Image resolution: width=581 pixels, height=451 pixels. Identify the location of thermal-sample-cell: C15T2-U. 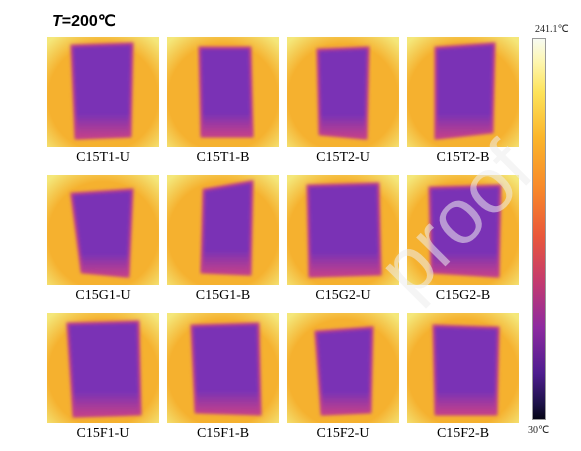
(343, 101).